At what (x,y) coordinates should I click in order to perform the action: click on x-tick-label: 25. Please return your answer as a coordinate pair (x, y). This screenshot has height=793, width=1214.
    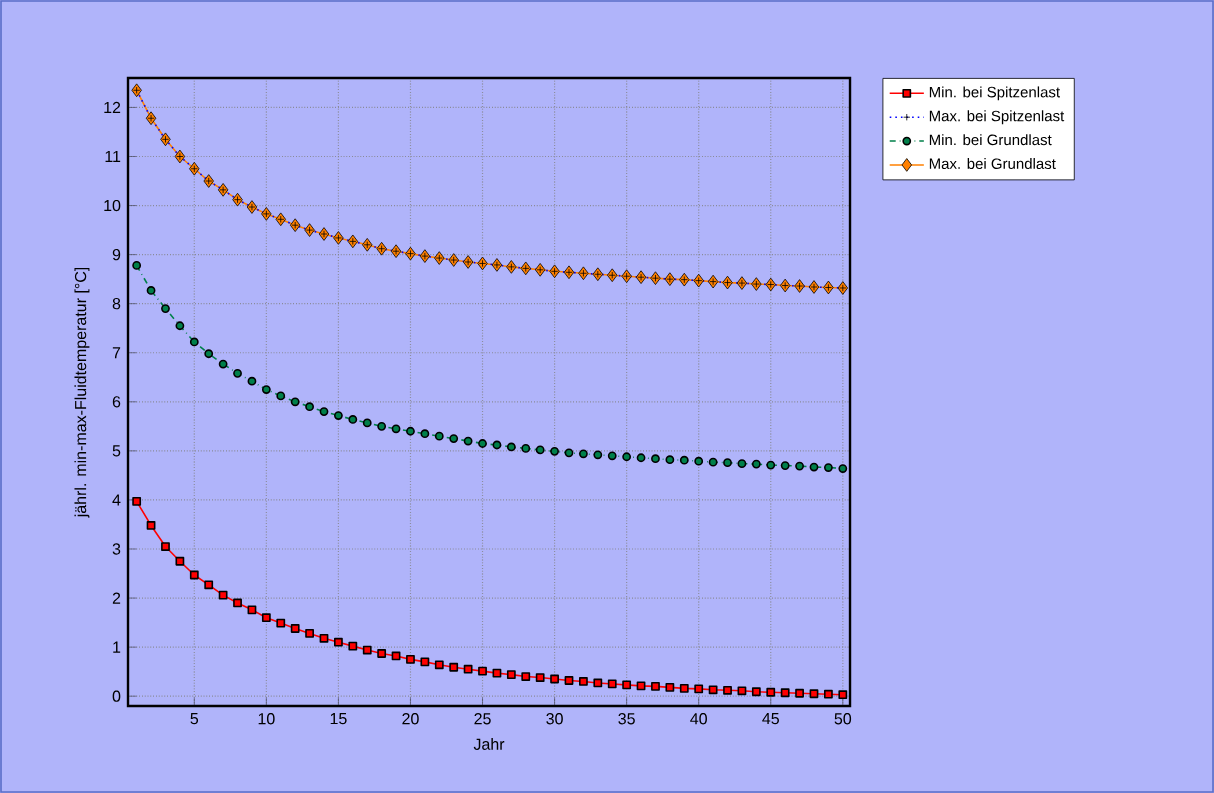
    Looking at the image, I should click on (482, 719).